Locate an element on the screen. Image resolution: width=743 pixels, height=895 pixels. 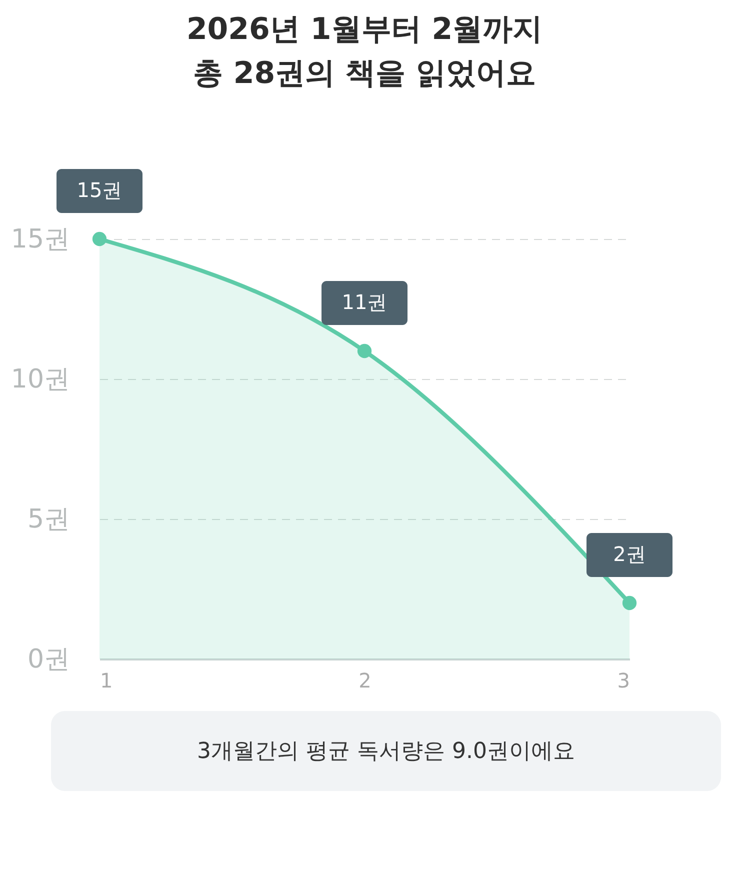
text: 2026년 1월부터 2월까지 is located at coordinates (364, 29).